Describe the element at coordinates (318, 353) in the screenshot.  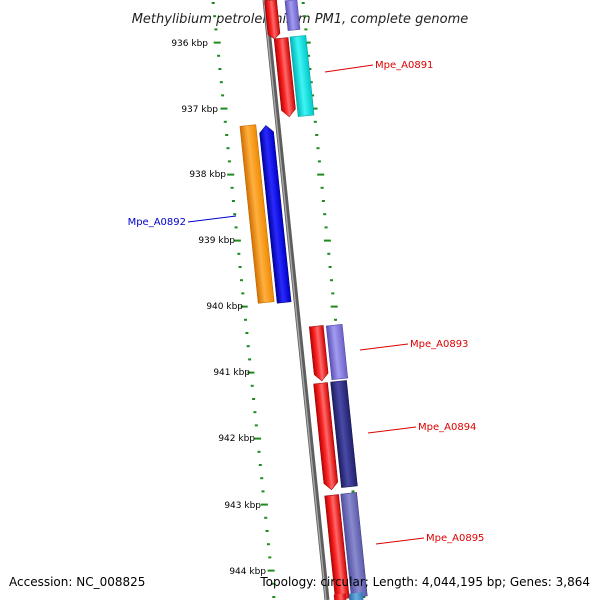
I see `gene-Mpe_A0893` at that location.